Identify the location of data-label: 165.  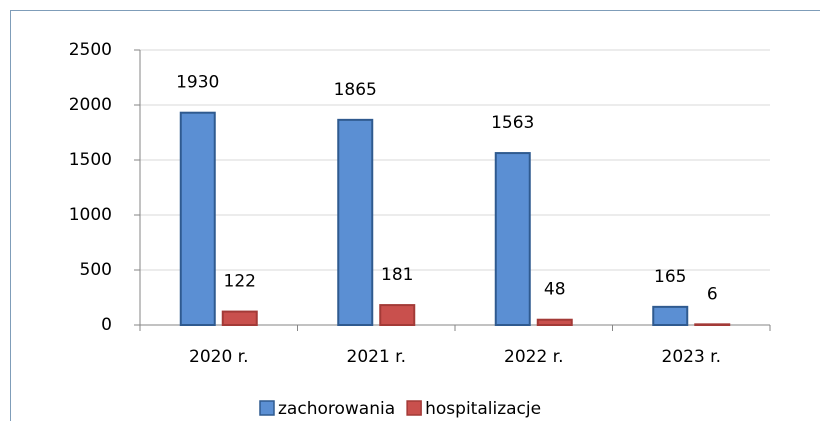
(670, 277).